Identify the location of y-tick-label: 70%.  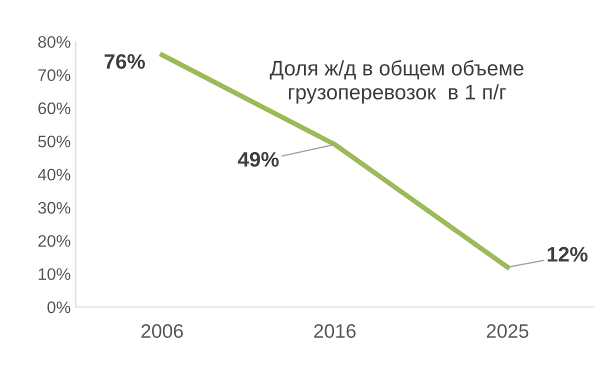
(54, 75).